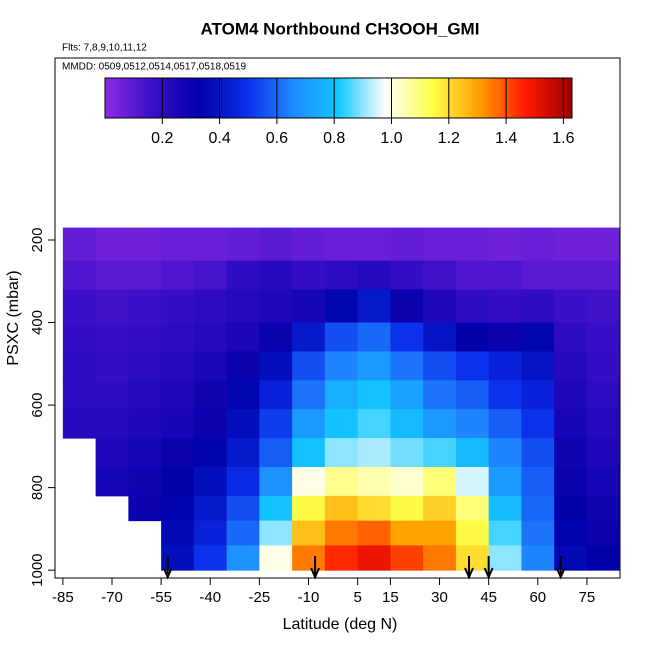  Describe the element at coordinates (112, 597) in the screenshot. I see `x-tick-label: -70` at that location.